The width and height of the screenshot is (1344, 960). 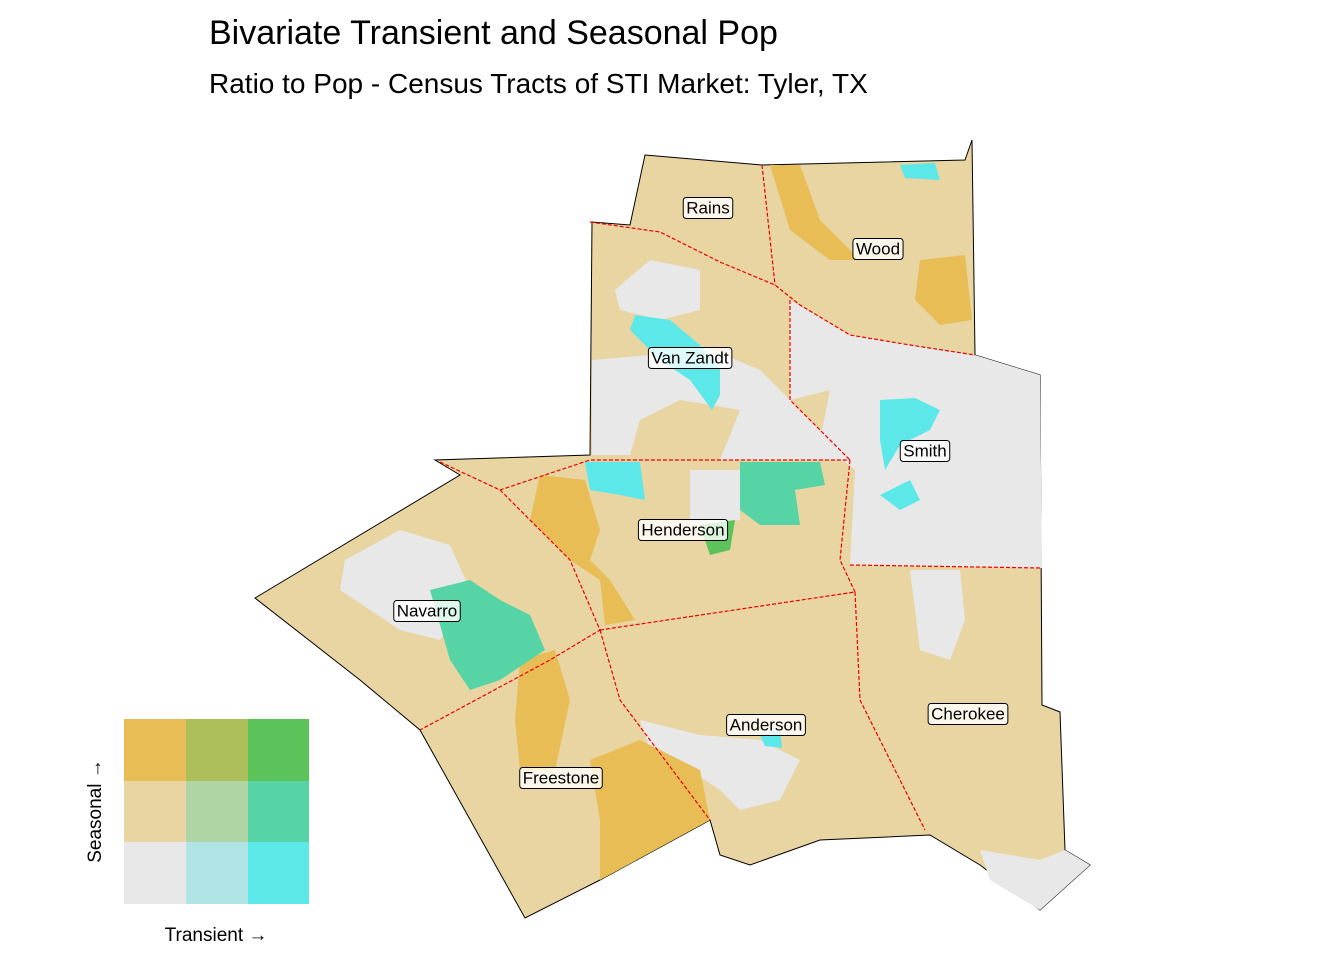 What do you see at coordinates (95, 811) in the screenshot?
I see `legend-y-label: Seasonal →` at bounding box center [95, 811].